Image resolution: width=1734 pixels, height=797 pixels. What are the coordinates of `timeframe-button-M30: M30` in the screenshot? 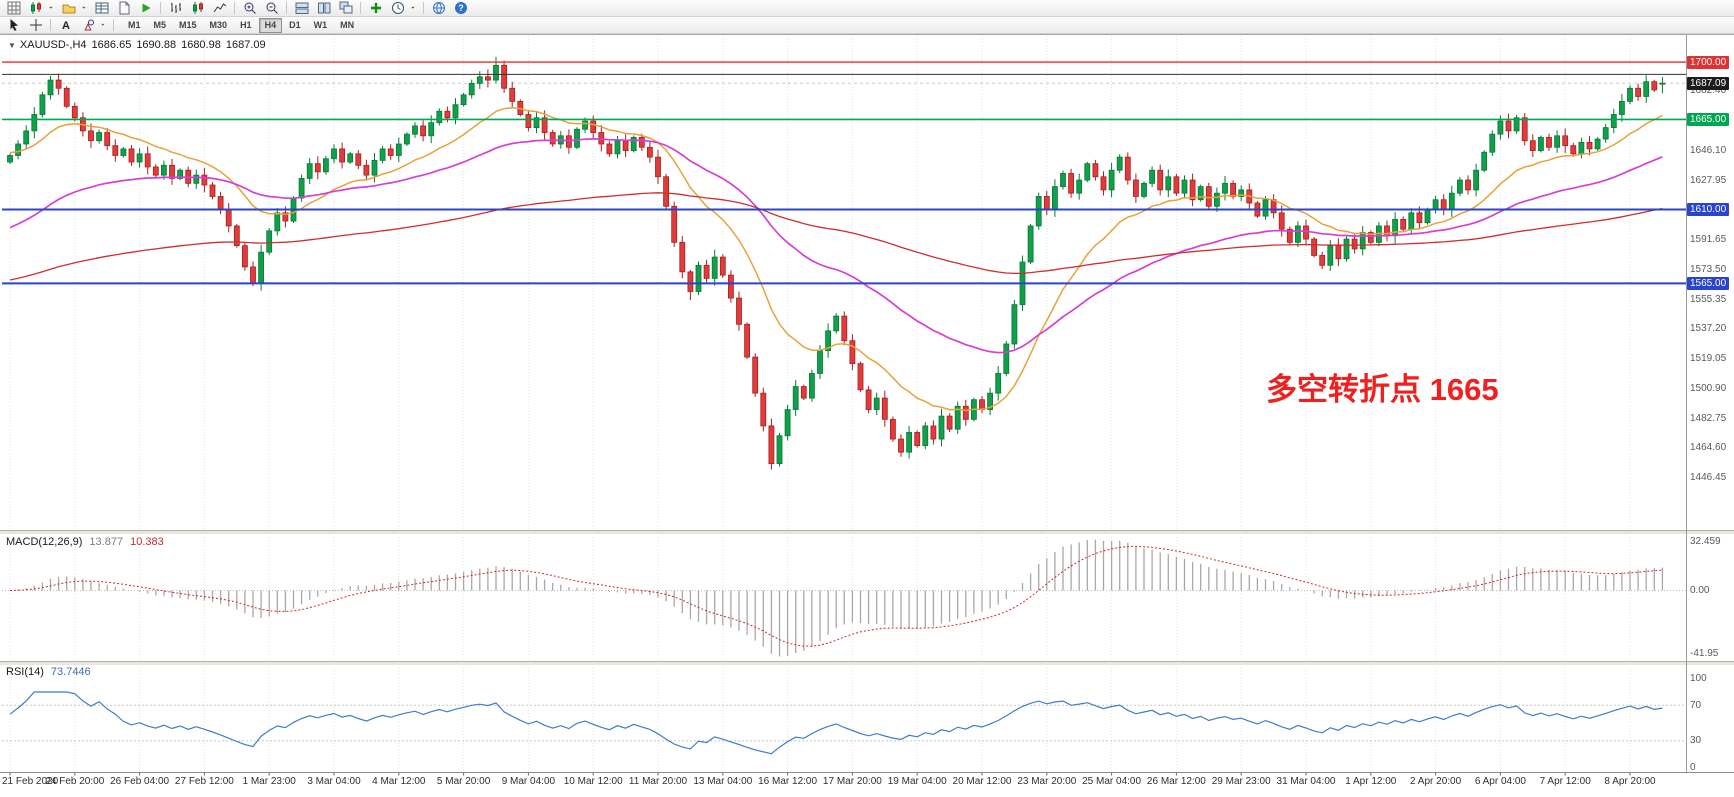 It's located at (219, 25).